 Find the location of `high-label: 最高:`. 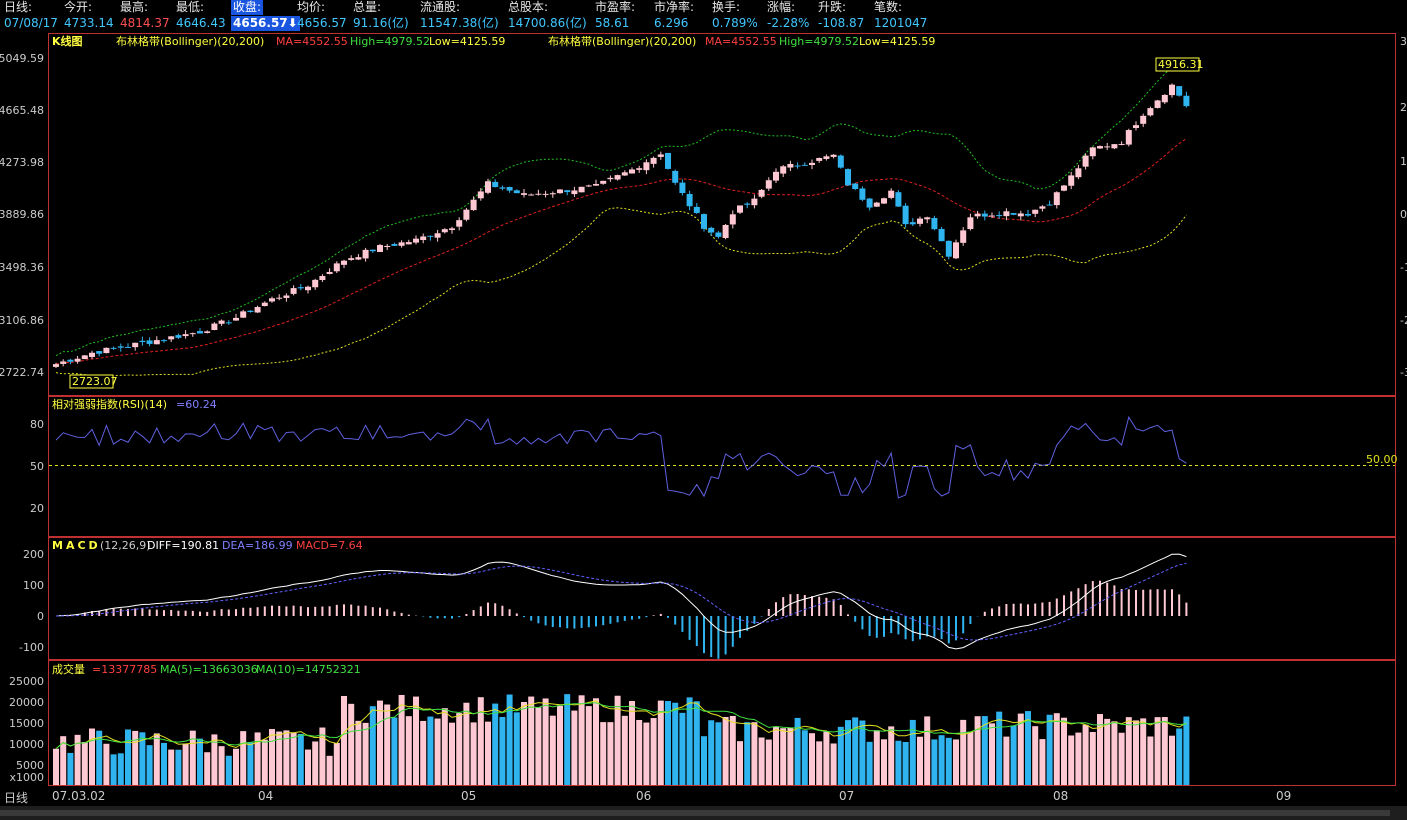

high-label: 最高: is located at coordinates (134, 7).